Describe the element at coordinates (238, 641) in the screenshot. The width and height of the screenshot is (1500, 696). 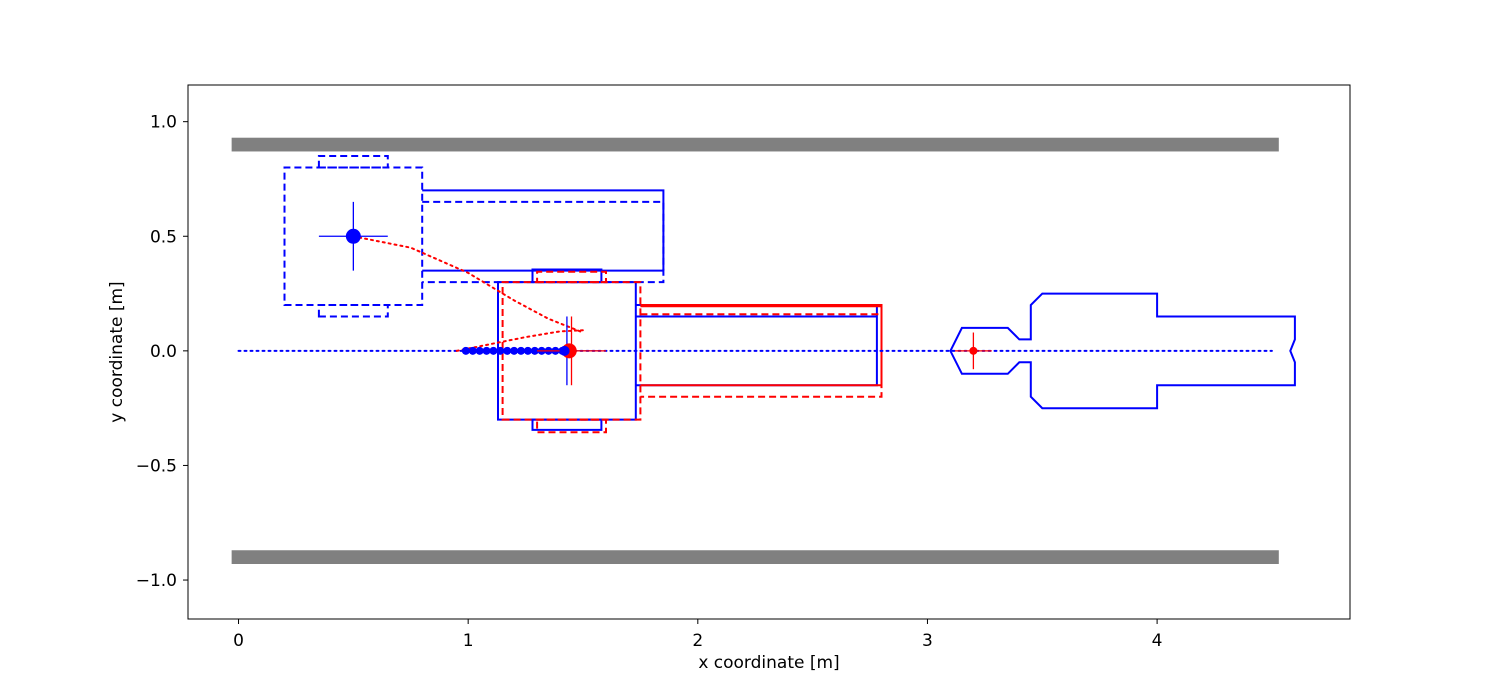
I see `x-tick-label: 0` at that location.